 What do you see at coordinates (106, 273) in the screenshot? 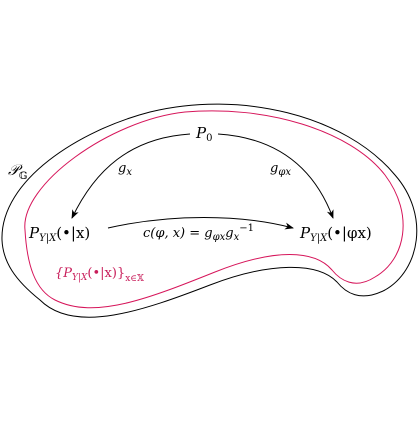
I see `inner-region-label-mid: (•|x)}` at bounding box center [106, 273].